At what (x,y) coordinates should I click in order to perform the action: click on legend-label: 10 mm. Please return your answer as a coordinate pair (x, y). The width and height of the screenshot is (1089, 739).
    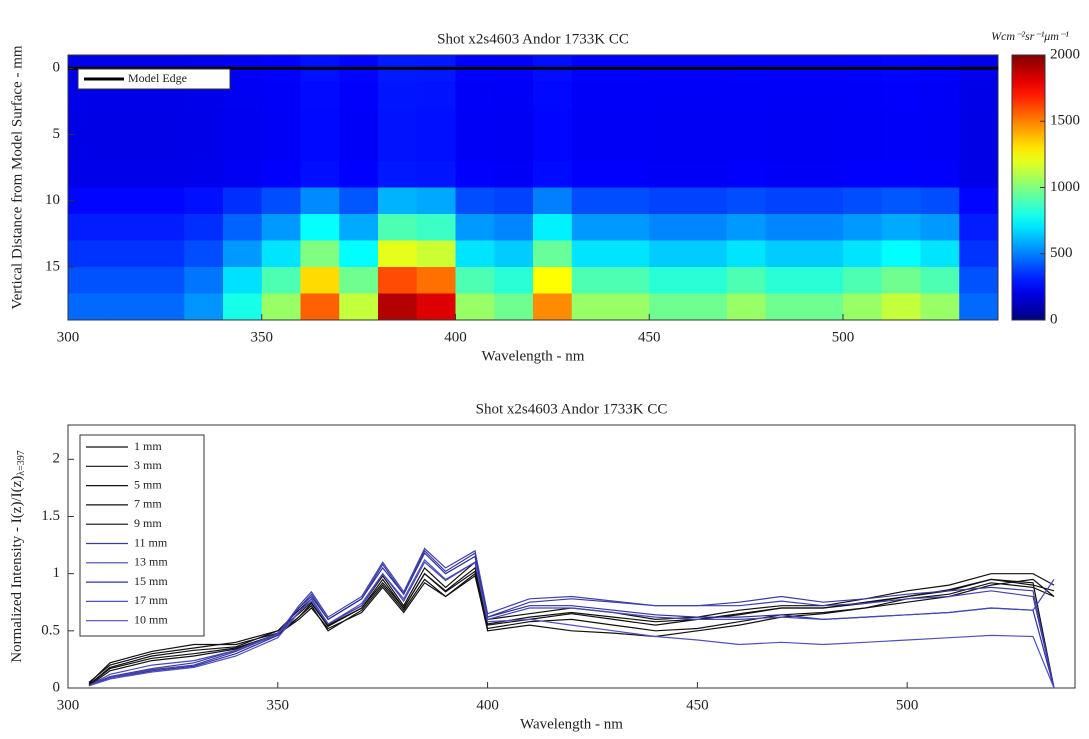
    Looking at the image, I should click on (151, 619).